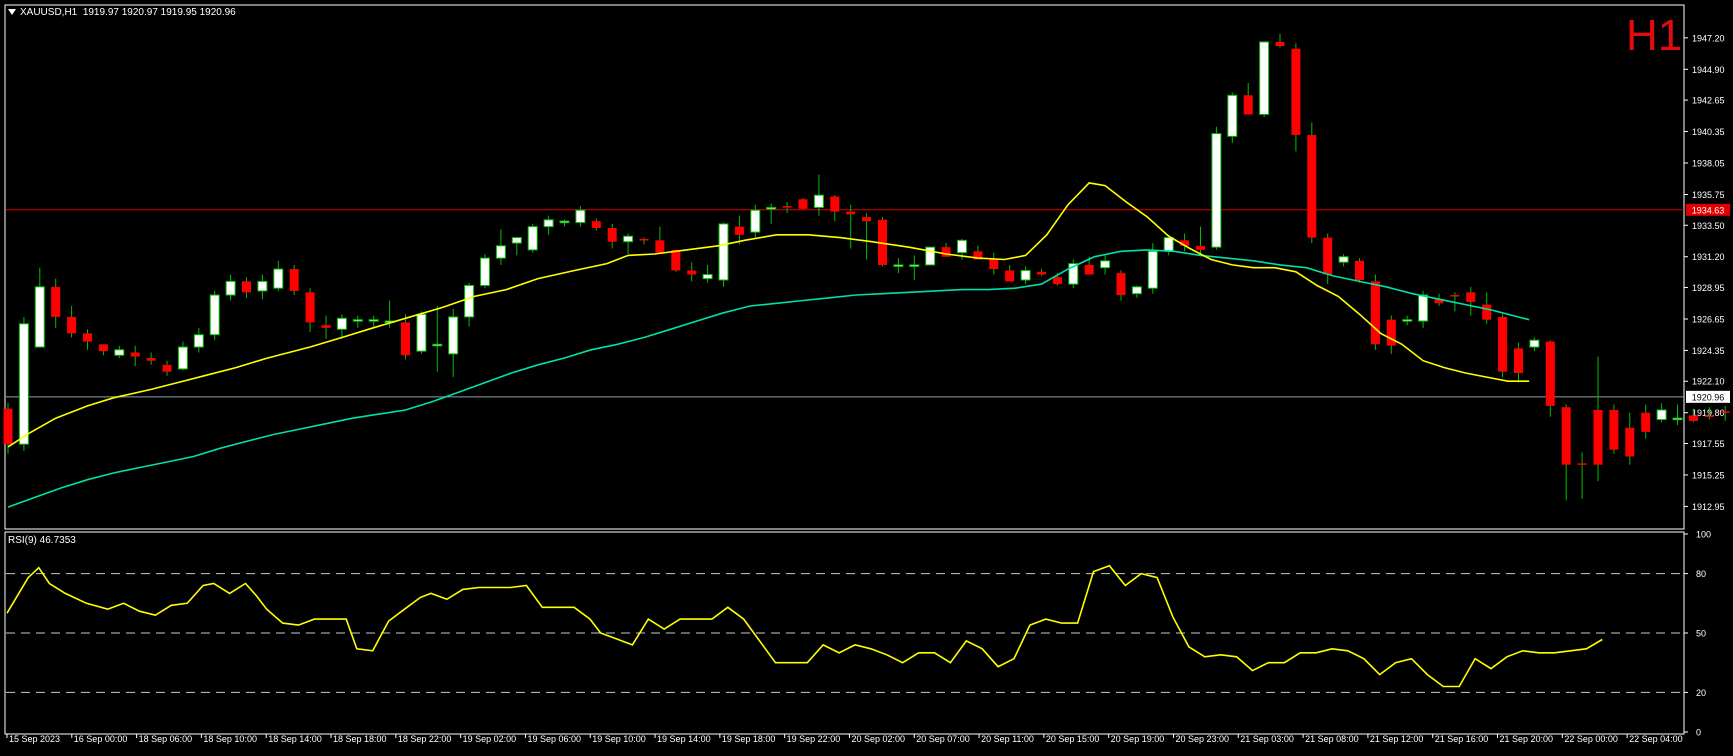 Image resolution: width=1733 pixels, height=756 pixels. Describe the element at coordinates (684, 739) in the screenshot. I see `time-tick-label: 19 Sep 14:00` at that location.